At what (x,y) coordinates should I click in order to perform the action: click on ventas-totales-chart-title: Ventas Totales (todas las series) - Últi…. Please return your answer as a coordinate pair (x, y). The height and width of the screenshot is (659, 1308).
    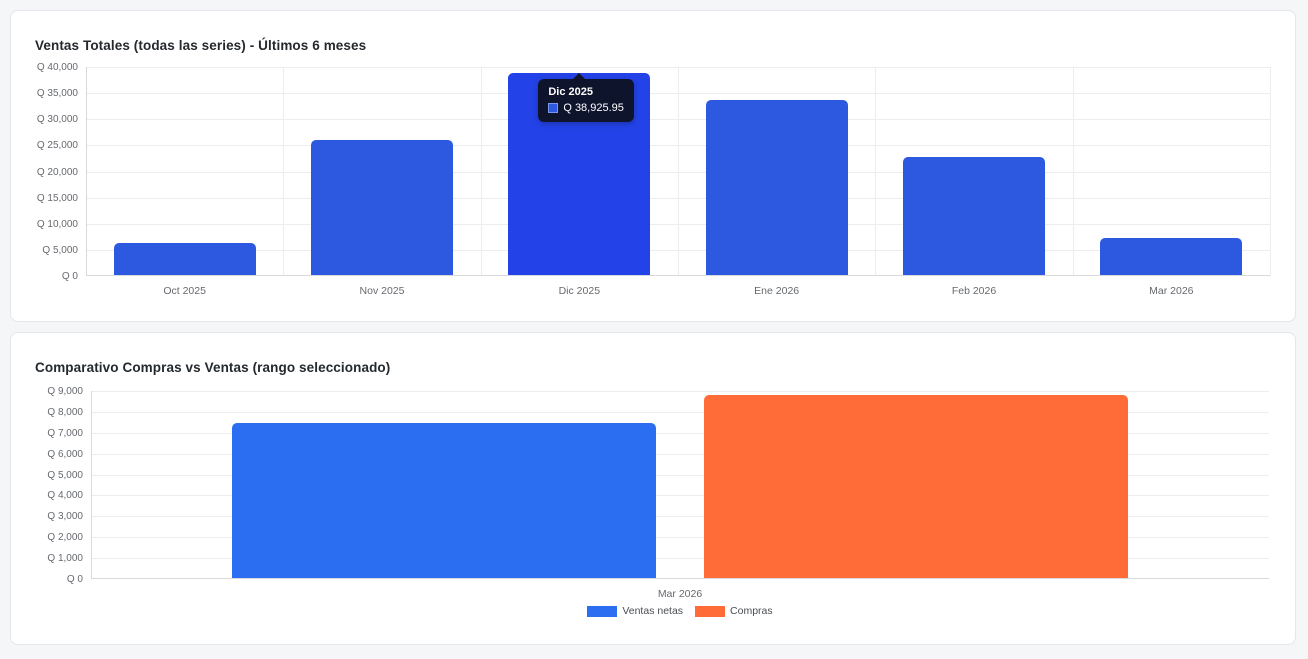
    Looking at the image, I should click on (201, 45).